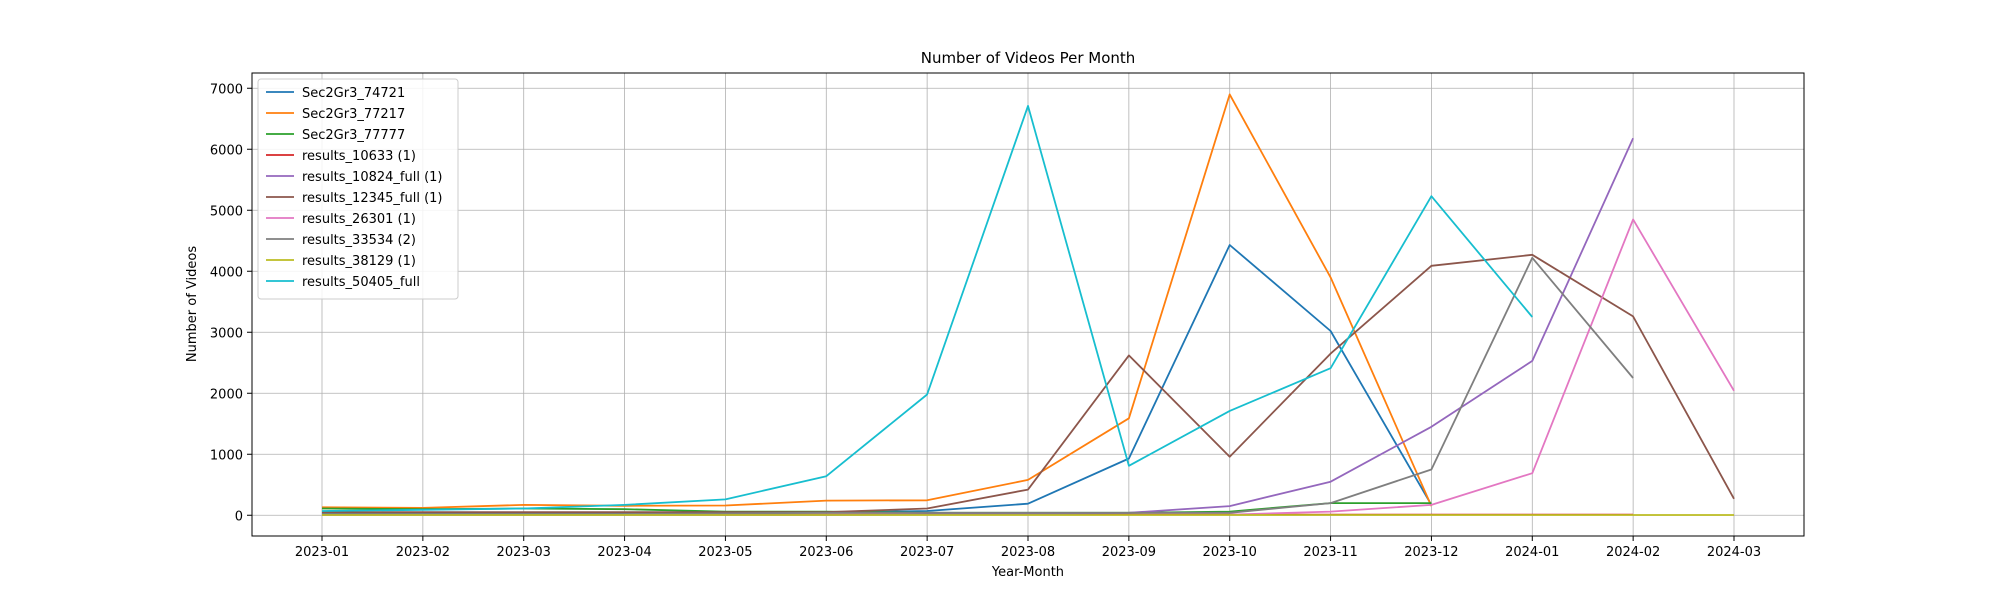 This screenshot has width=2000, height=600. Describe the element at coordinates (226, 333) in the screenshot. I see `y-tick-label: 3000` at that location.